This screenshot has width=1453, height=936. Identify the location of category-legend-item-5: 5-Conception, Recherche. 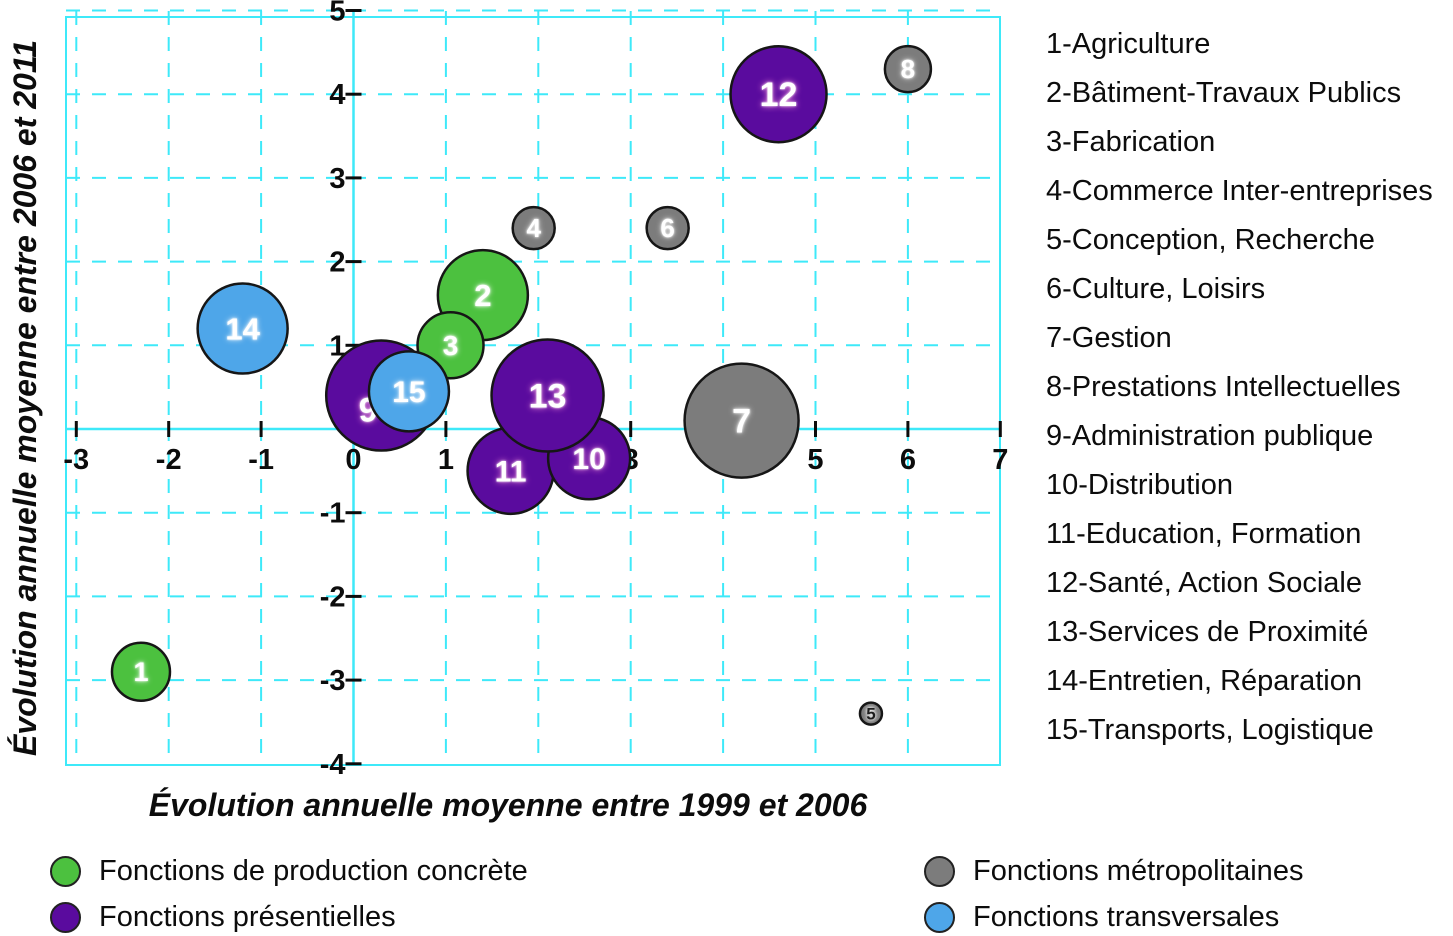
(1210, 240).